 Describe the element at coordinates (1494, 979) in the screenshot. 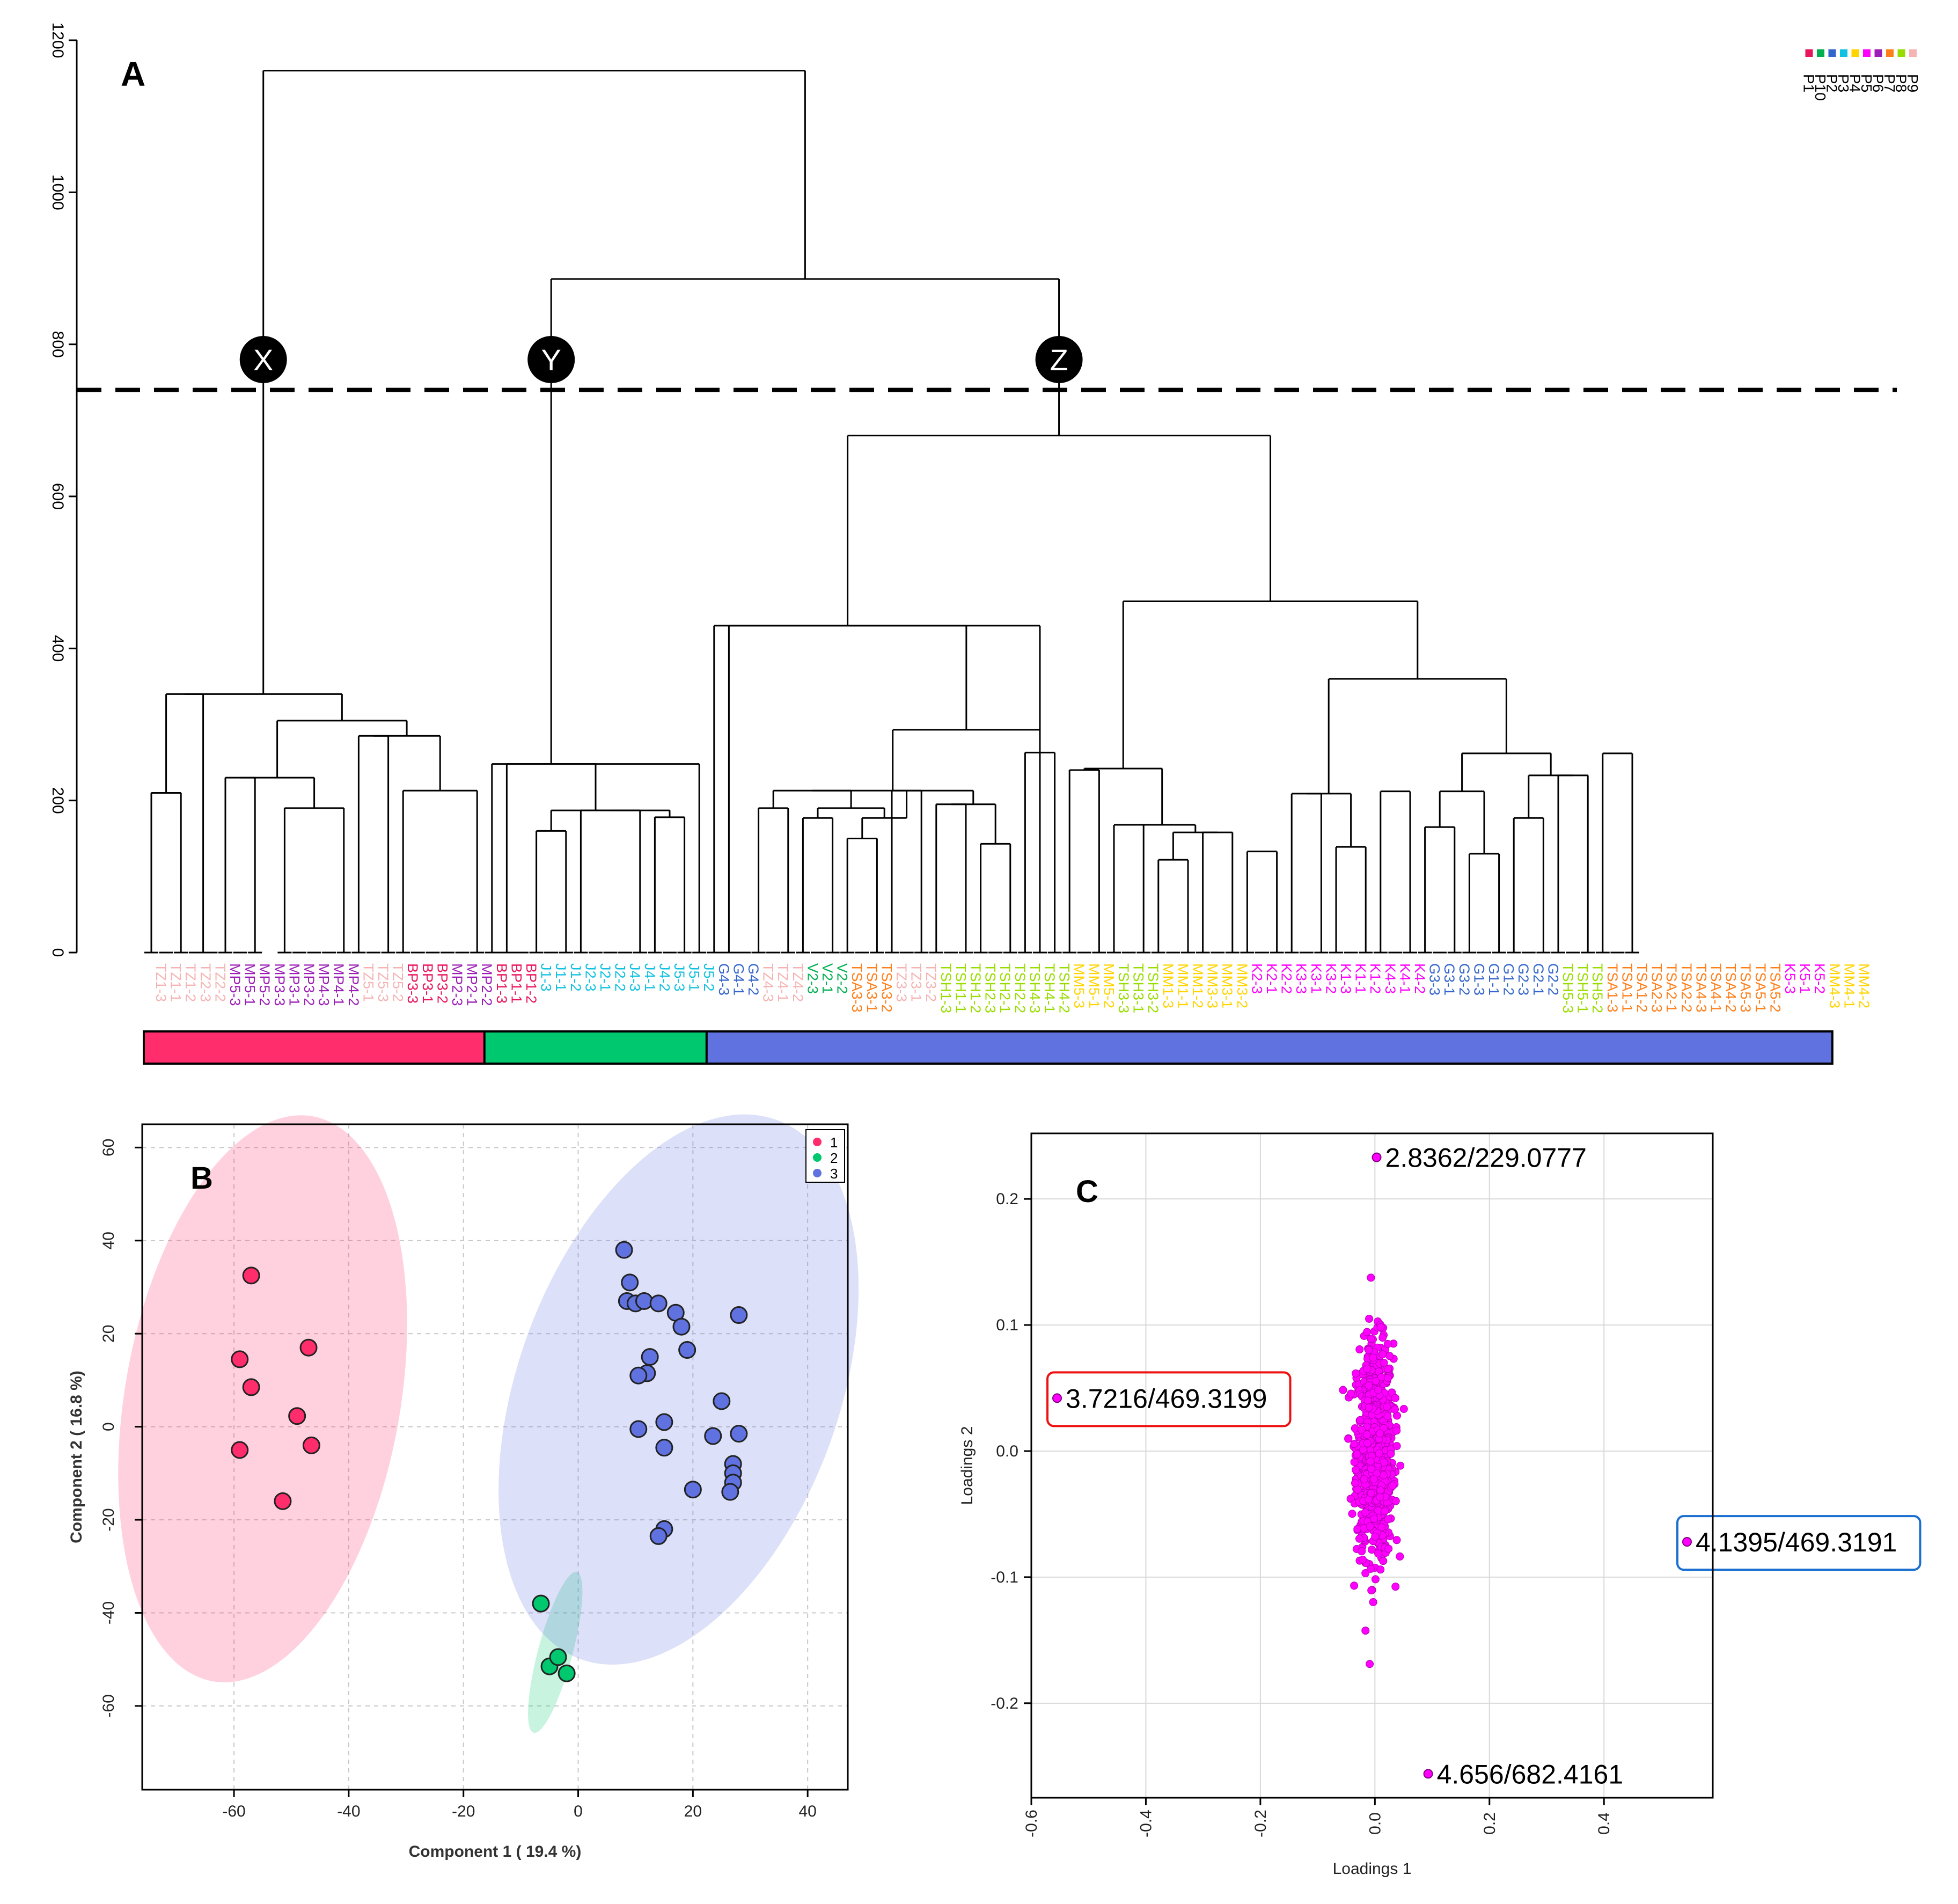

I see `leaf-label: G1-1` at that location.